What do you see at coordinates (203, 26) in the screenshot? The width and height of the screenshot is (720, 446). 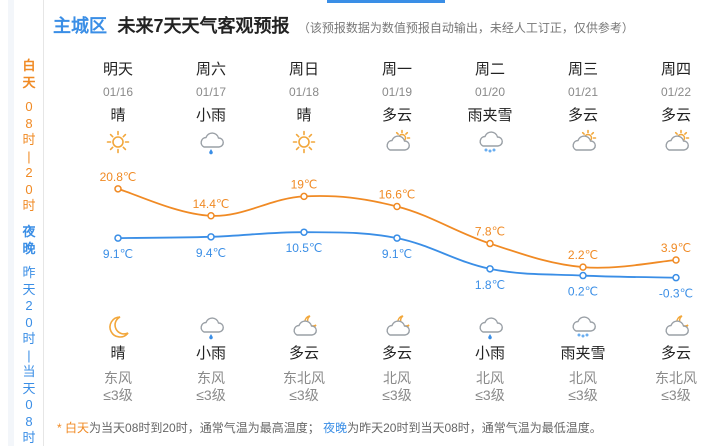 I see `page-title: 未来7天天气客观预报` at bounding box center [203, 26].